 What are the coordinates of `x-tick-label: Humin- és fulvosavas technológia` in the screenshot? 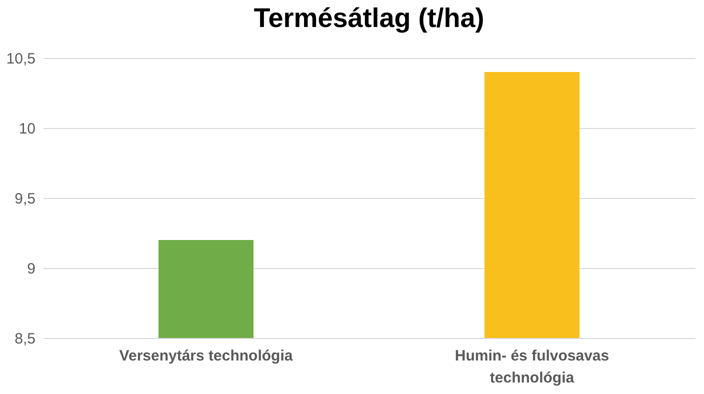 It's located at (532, 367).